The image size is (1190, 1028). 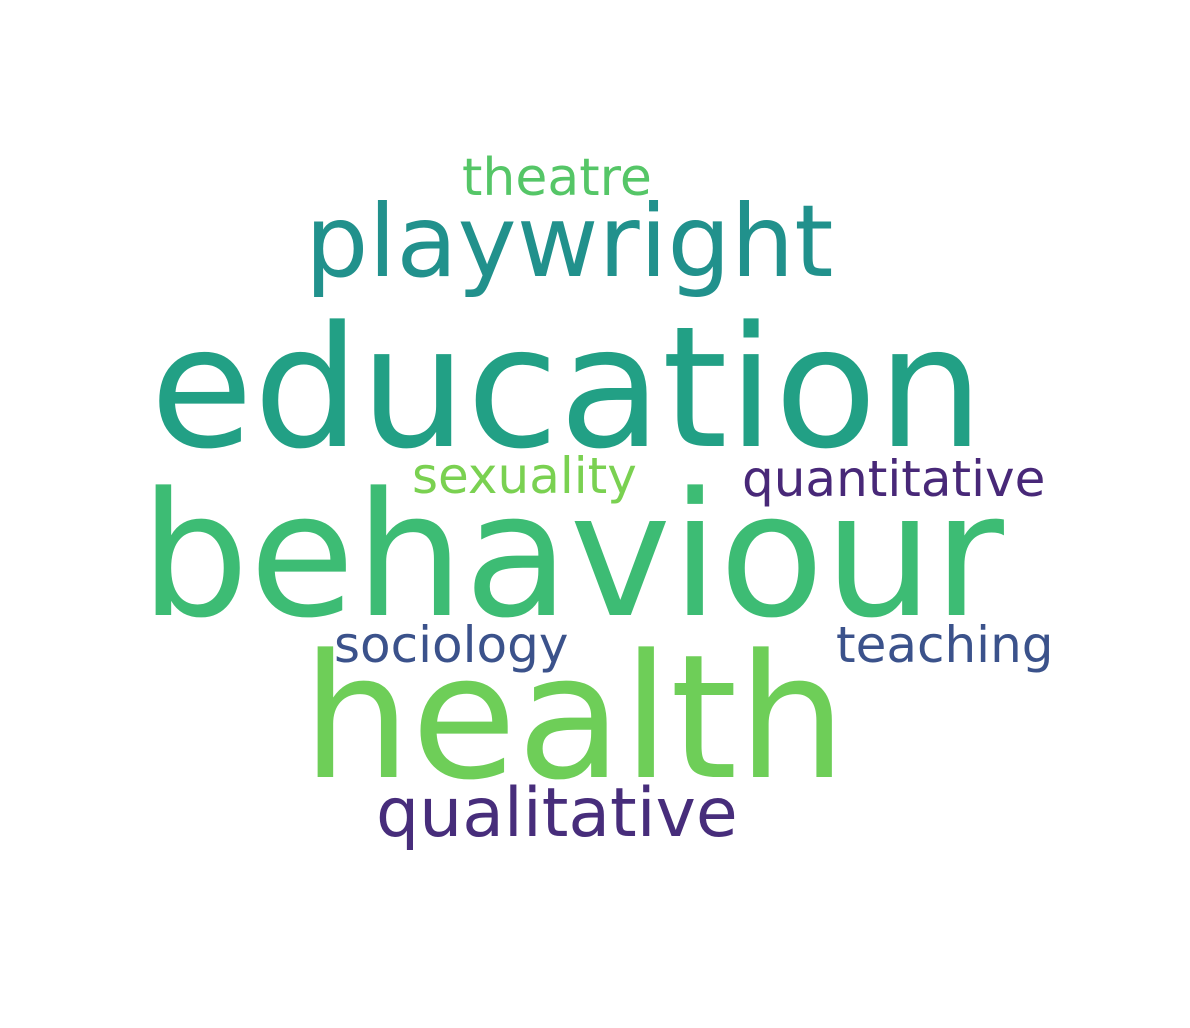 I want to click on word-sexuality: sexuality, so click(x=524, y=476).